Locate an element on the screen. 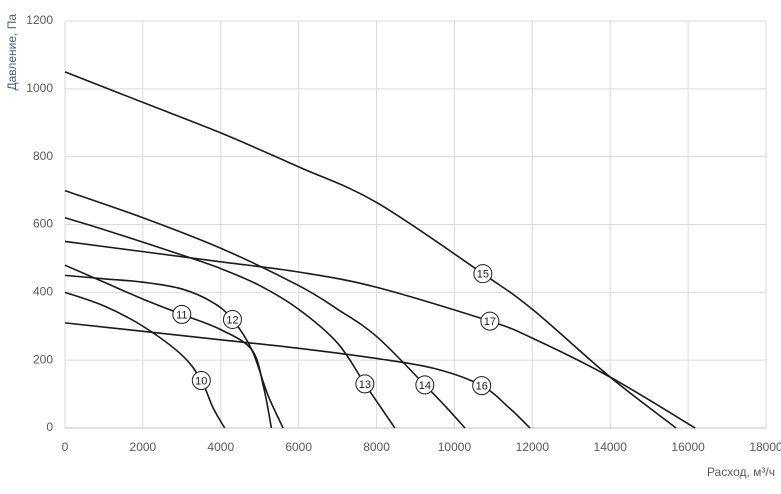 This screenshot has width=781, height=494. x-tick-label: 14000 is located at coordinates (611, 447).